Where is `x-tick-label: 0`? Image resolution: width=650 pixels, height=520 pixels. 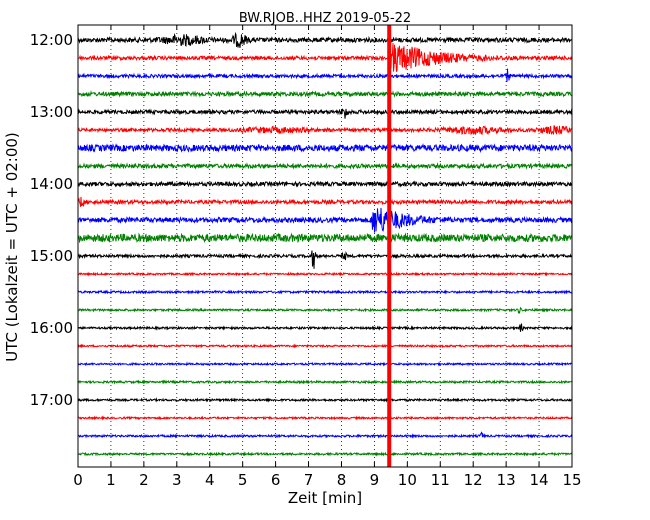
x-tick-label: 0 is located at coordinates (78, 480).